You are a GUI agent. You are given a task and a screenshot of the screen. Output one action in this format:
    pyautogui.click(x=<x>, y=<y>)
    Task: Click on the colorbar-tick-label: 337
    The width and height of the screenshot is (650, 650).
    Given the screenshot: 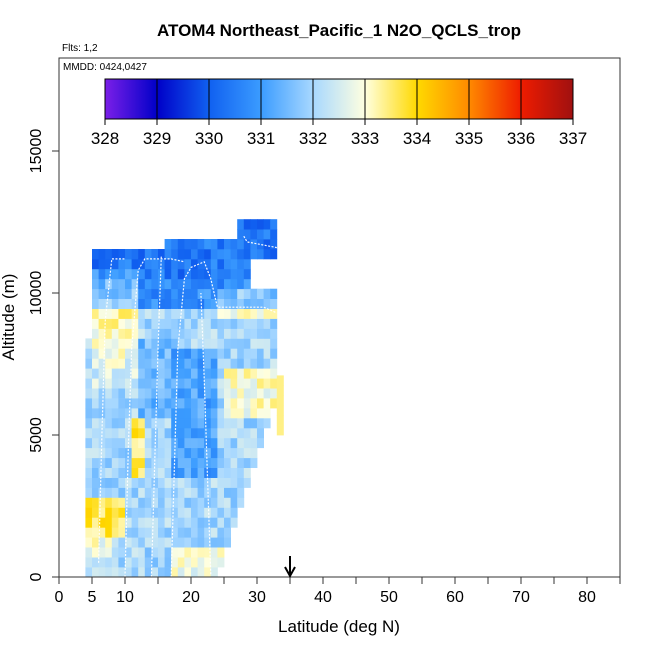 What is the action you would take?
    pyautogui.click(x=573, y=138)
    